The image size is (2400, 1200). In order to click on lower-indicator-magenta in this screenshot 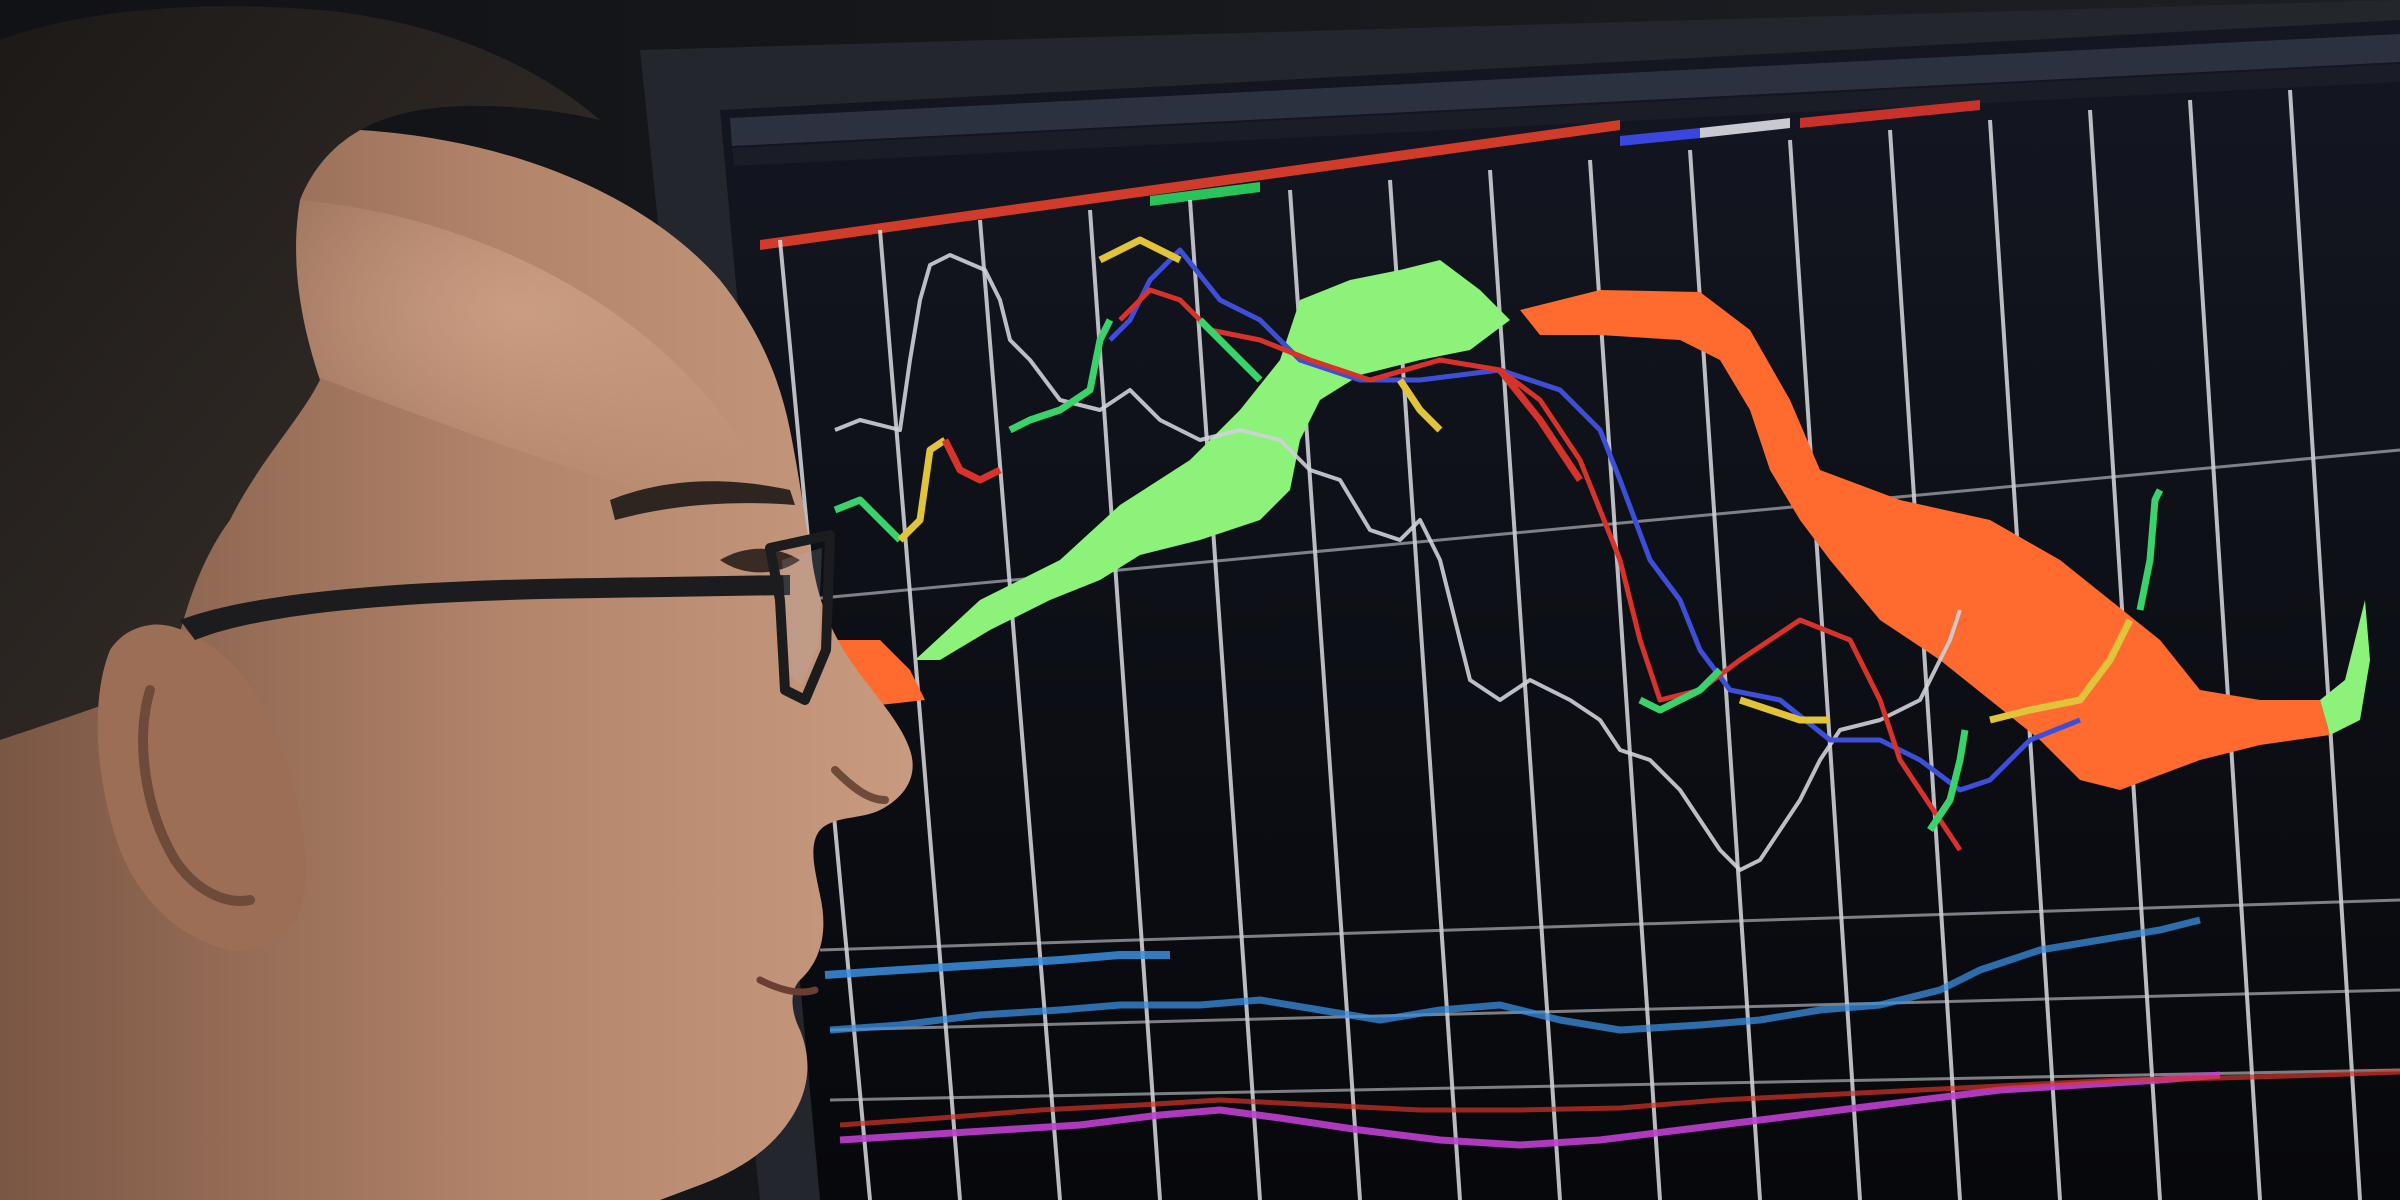, I will do `click(1530, 1110)`.